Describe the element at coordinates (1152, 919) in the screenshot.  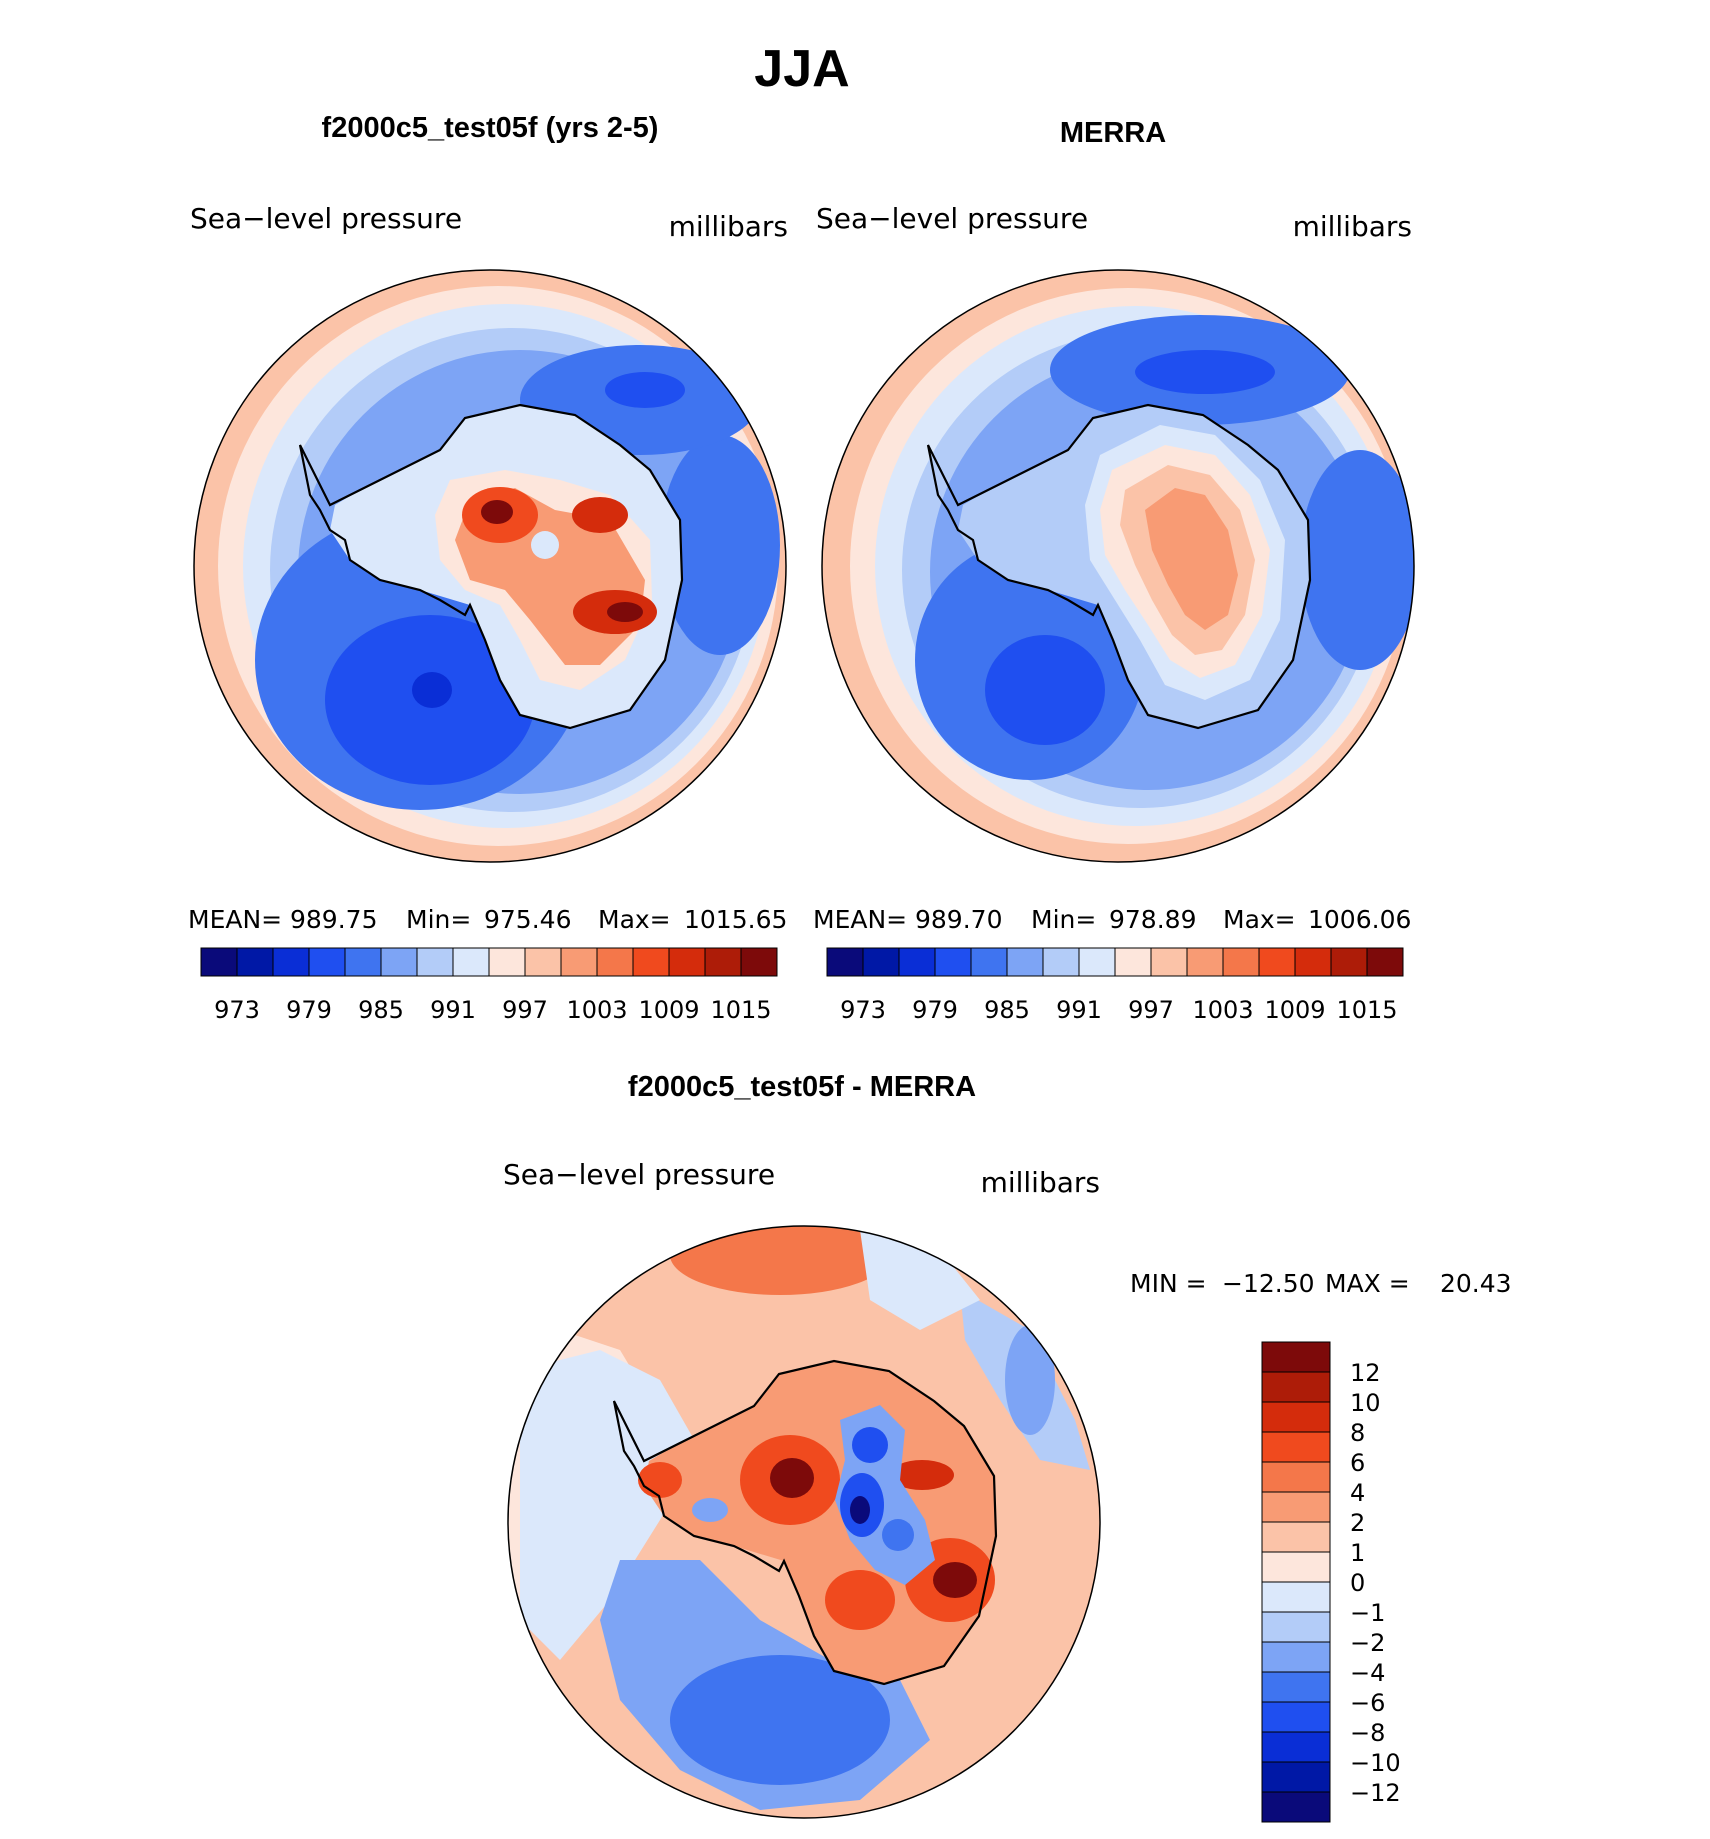
I see `panel-merra-min-value: 978.89` at that location.